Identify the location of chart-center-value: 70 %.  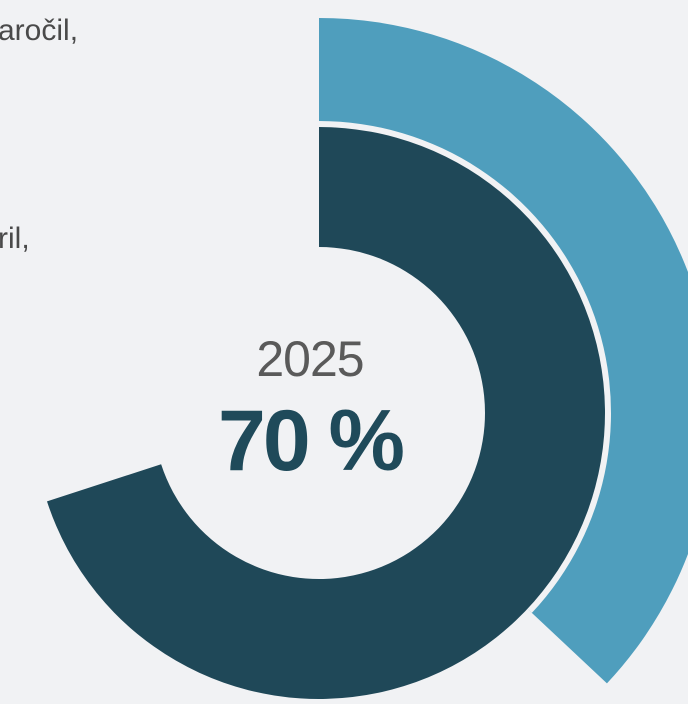
(311, 441).